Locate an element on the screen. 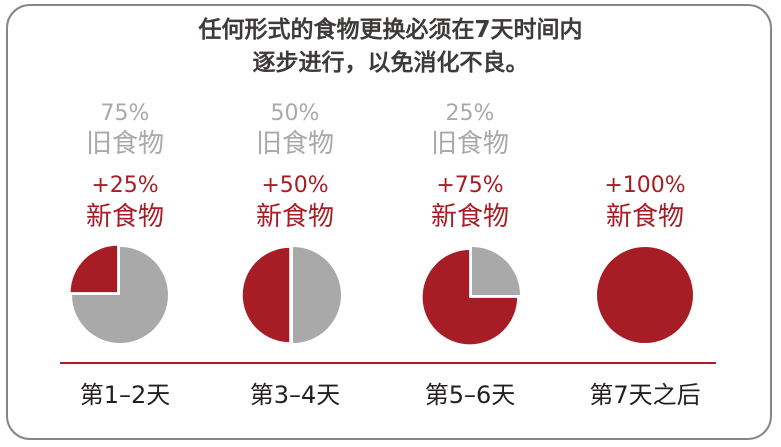 The image size is (781, 447). old-food-percent is located at coordinates (645, 114).